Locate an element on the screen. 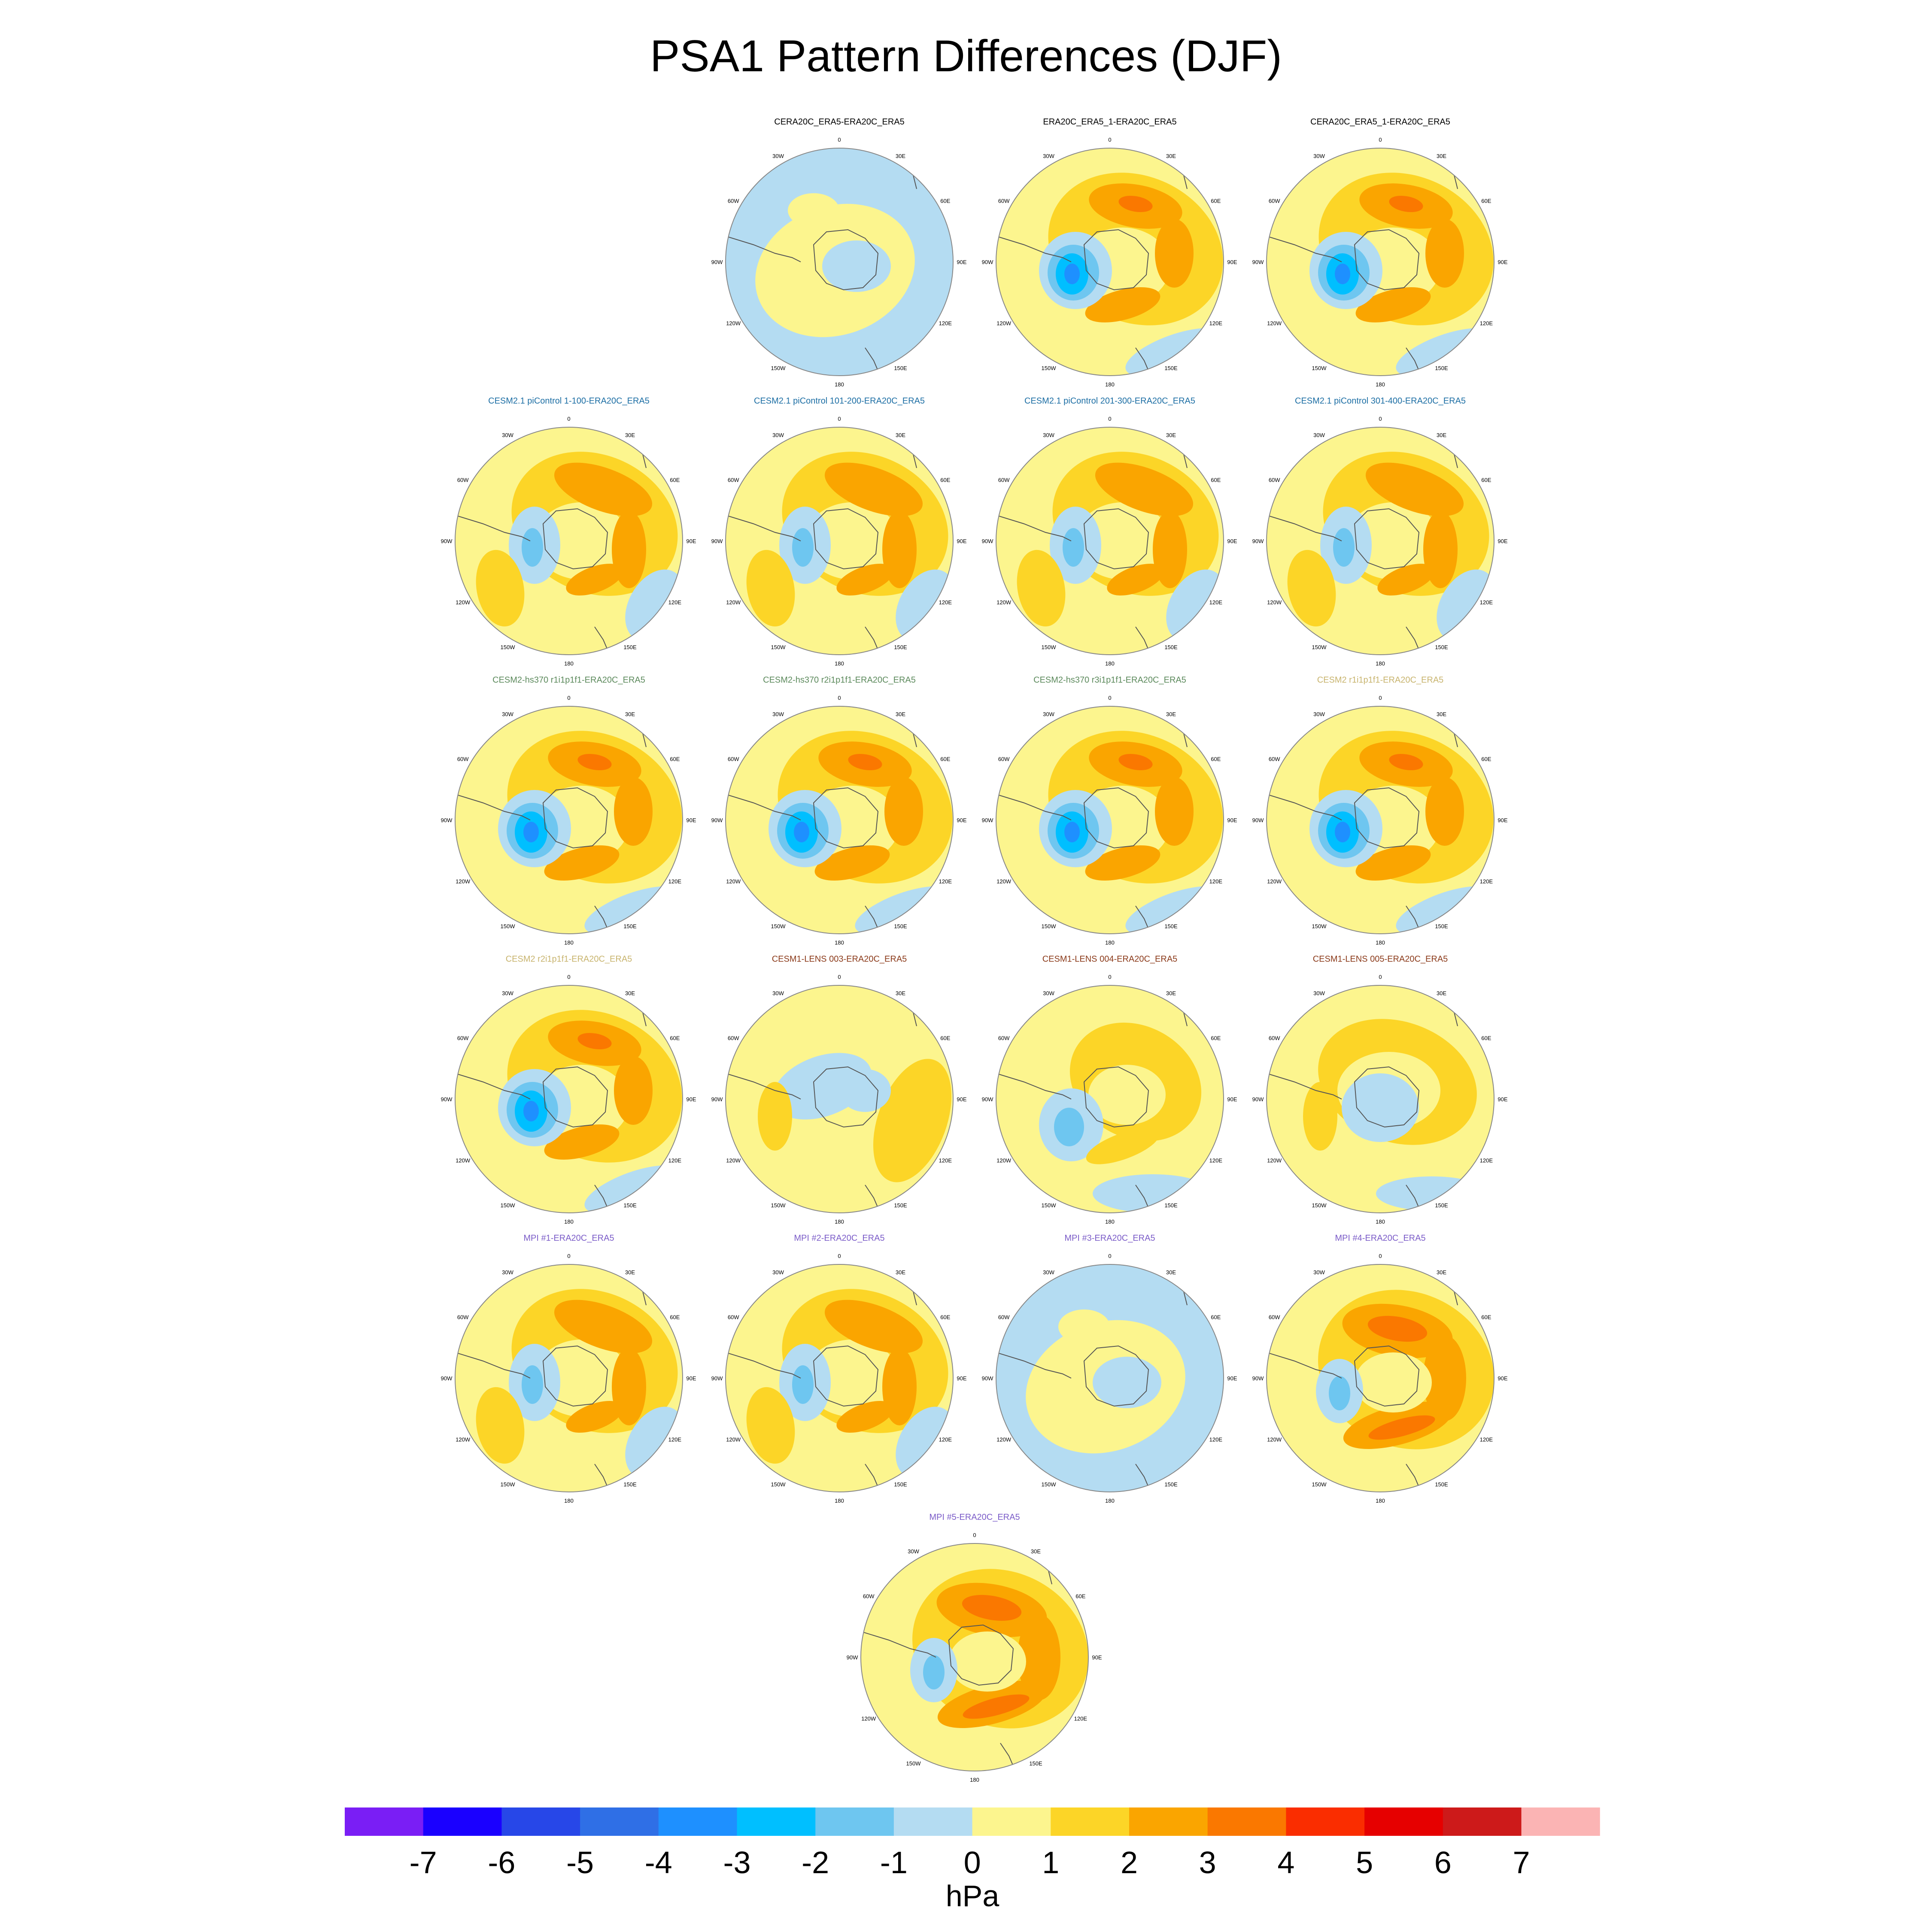 Image resolution: width=1932 pixels, height=1932 pixels. panel-title: CESM2.1 piControl 301-400-ERA20C_ERA5 is located at coordinates (1380, 401).